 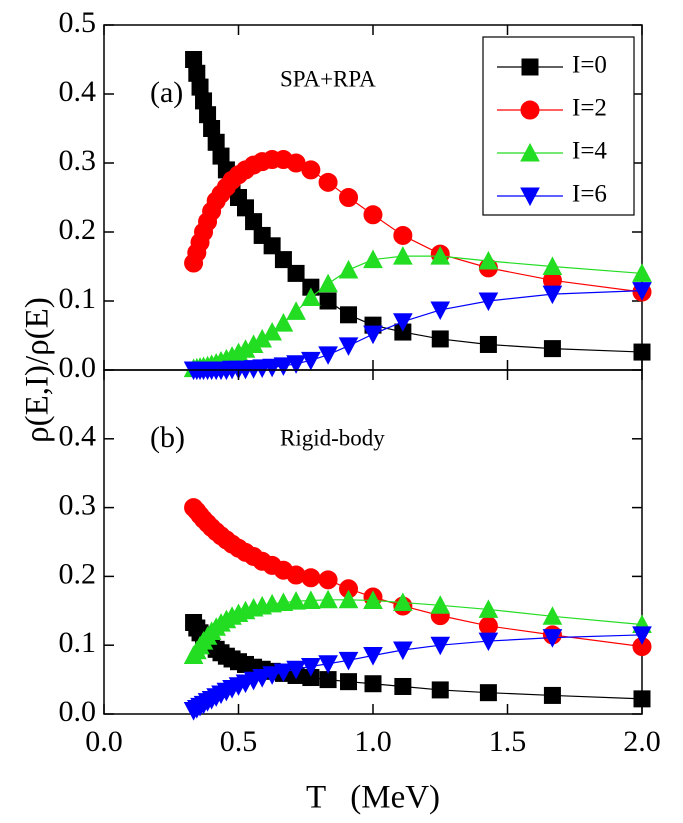 I want to click on panel-note: SPA+RPA, so click(x=328, y=78).